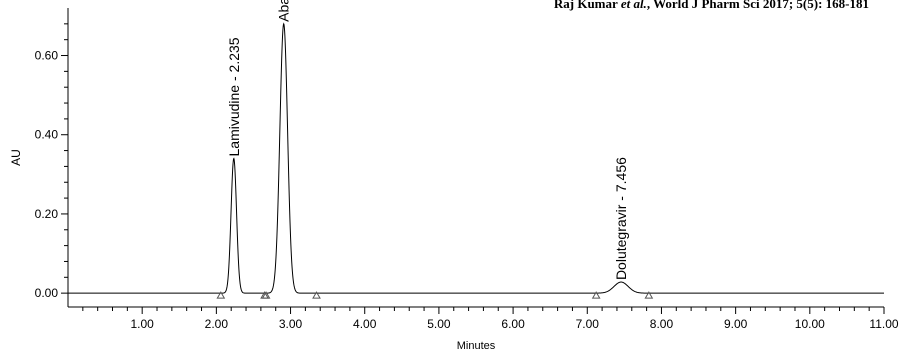 Image resolution: width=903 pixels, height=353 pixels. Describe the element at coordinates (621, 218) in the screenshot. I see `peak-label: Dolutegravir - 7.456` at that location.